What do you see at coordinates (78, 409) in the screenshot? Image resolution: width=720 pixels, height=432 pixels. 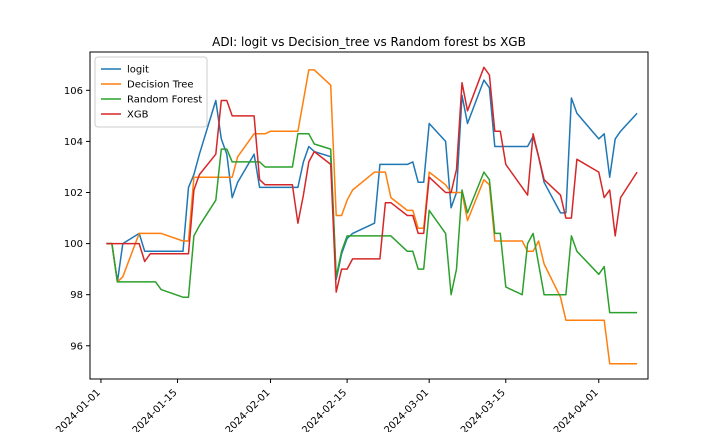 I see `x-tick-label: 2024-01-01` at bounding box center [78, 409].